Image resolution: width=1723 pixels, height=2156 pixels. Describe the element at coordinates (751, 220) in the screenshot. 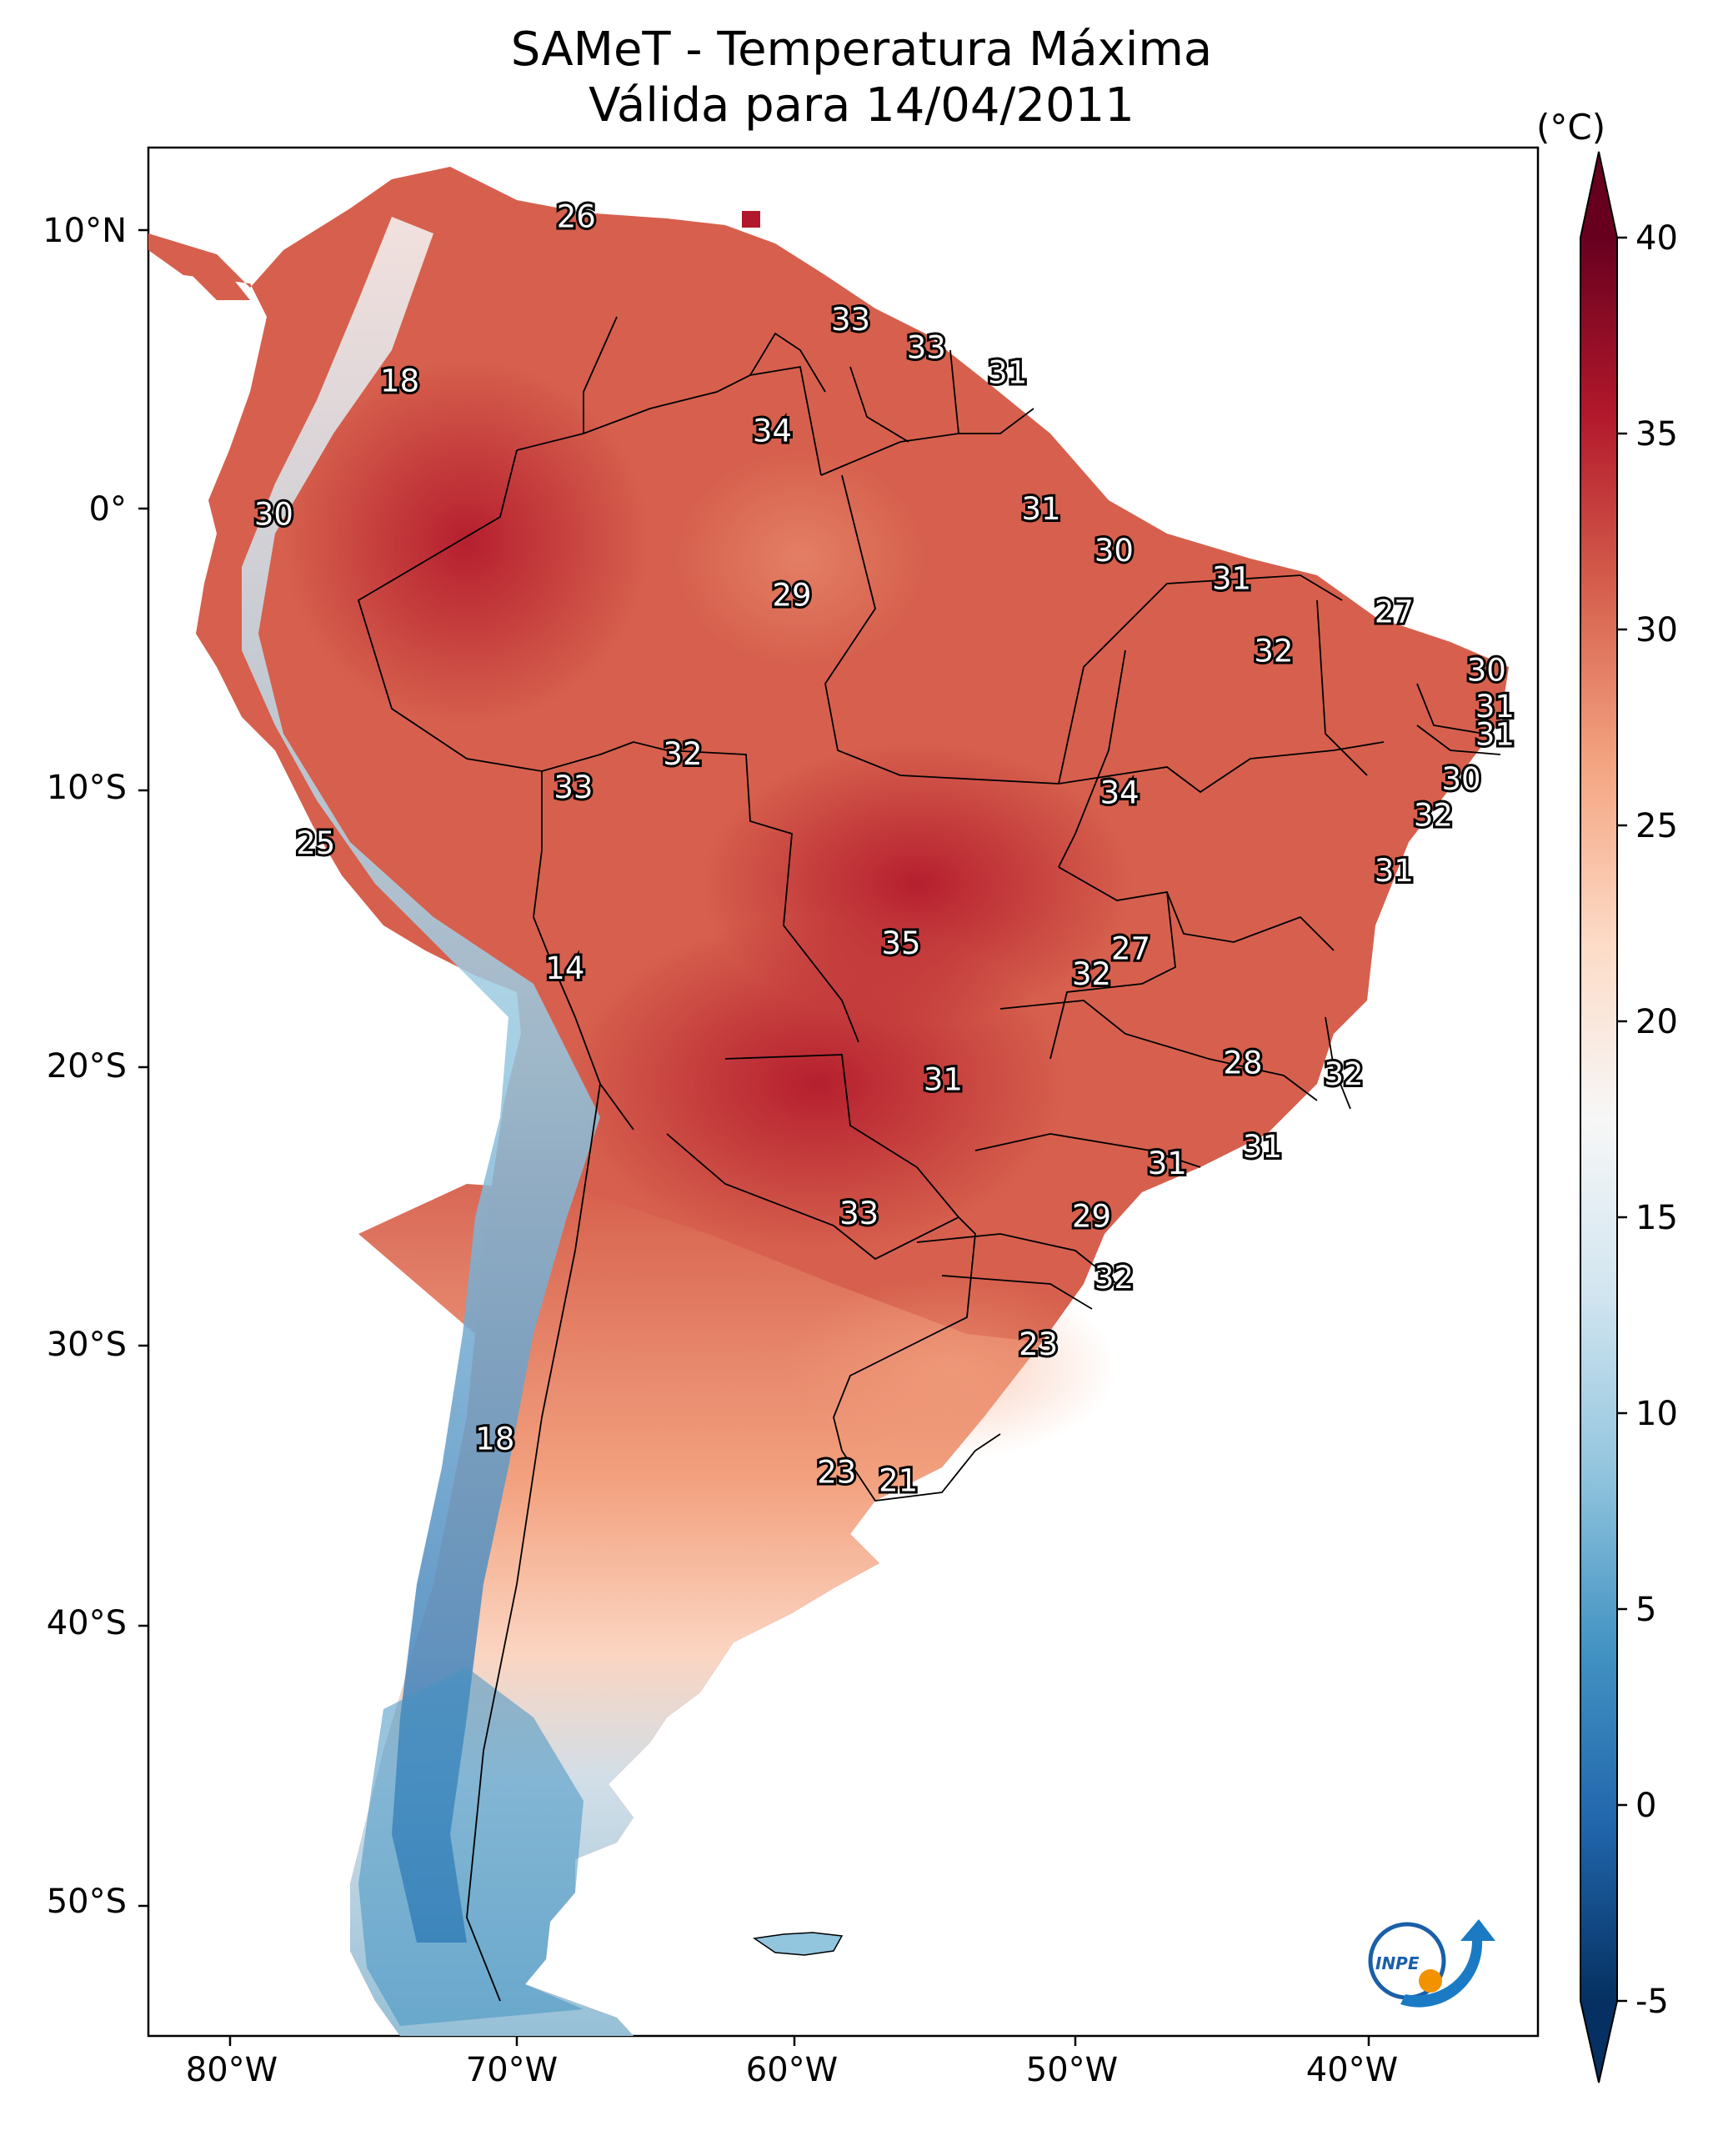

I see `trinidad-island` at that location.